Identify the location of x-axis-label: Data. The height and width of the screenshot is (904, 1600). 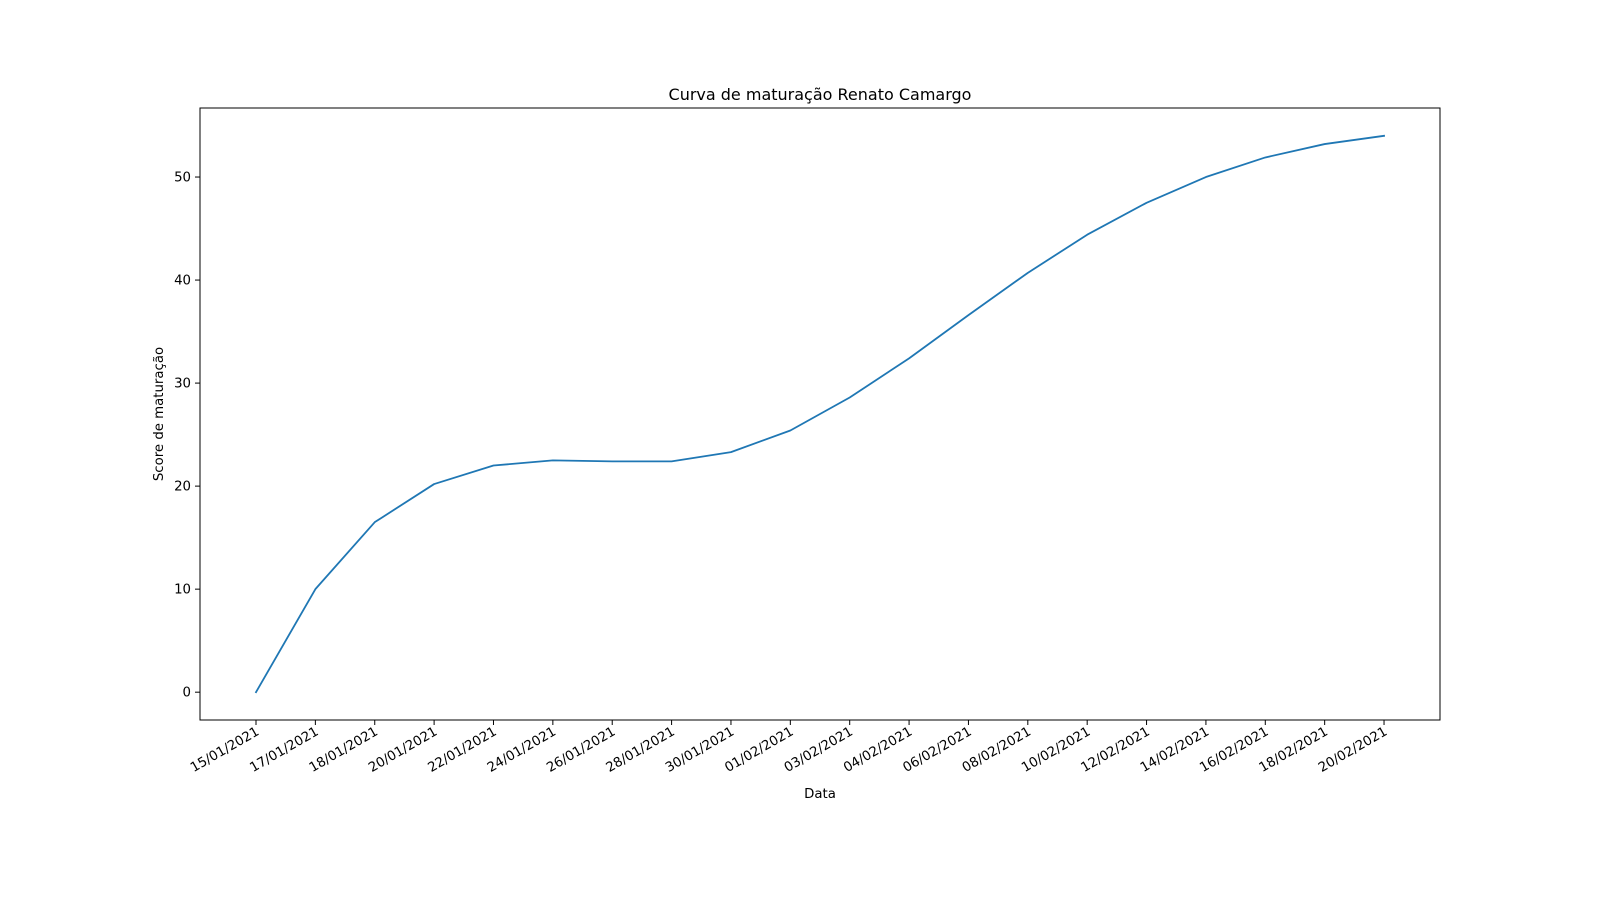
(820, 794).